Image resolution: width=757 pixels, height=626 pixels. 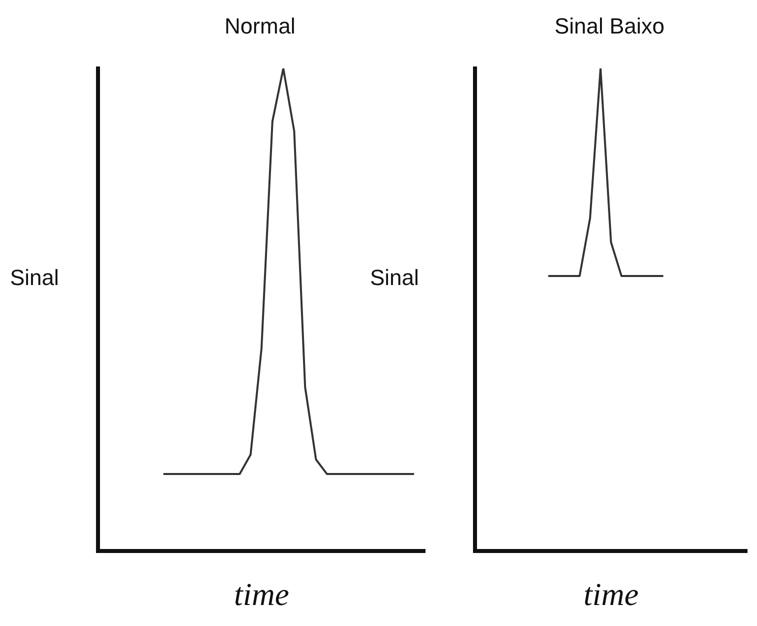 What do you see at coordinates (609, 25) in the screenshot?
I see `chart-title: Sinal Baixo` at bounding box center [609, 25].